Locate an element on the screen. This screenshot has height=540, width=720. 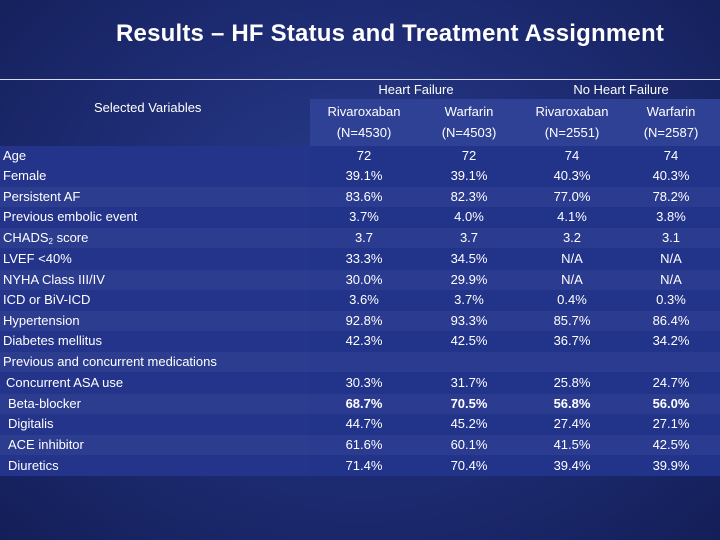
row-label: Beta-blocker is located at coordinates (44, 403).